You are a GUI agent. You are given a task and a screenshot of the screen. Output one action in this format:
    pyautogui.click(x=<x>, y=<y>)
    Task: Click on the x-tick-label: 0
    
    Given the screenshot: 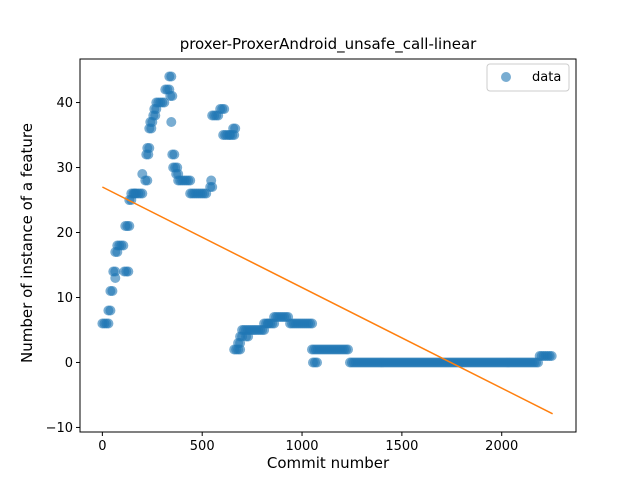 What is the action you would take?
    pyautogui.click(x=102, y=446)
    